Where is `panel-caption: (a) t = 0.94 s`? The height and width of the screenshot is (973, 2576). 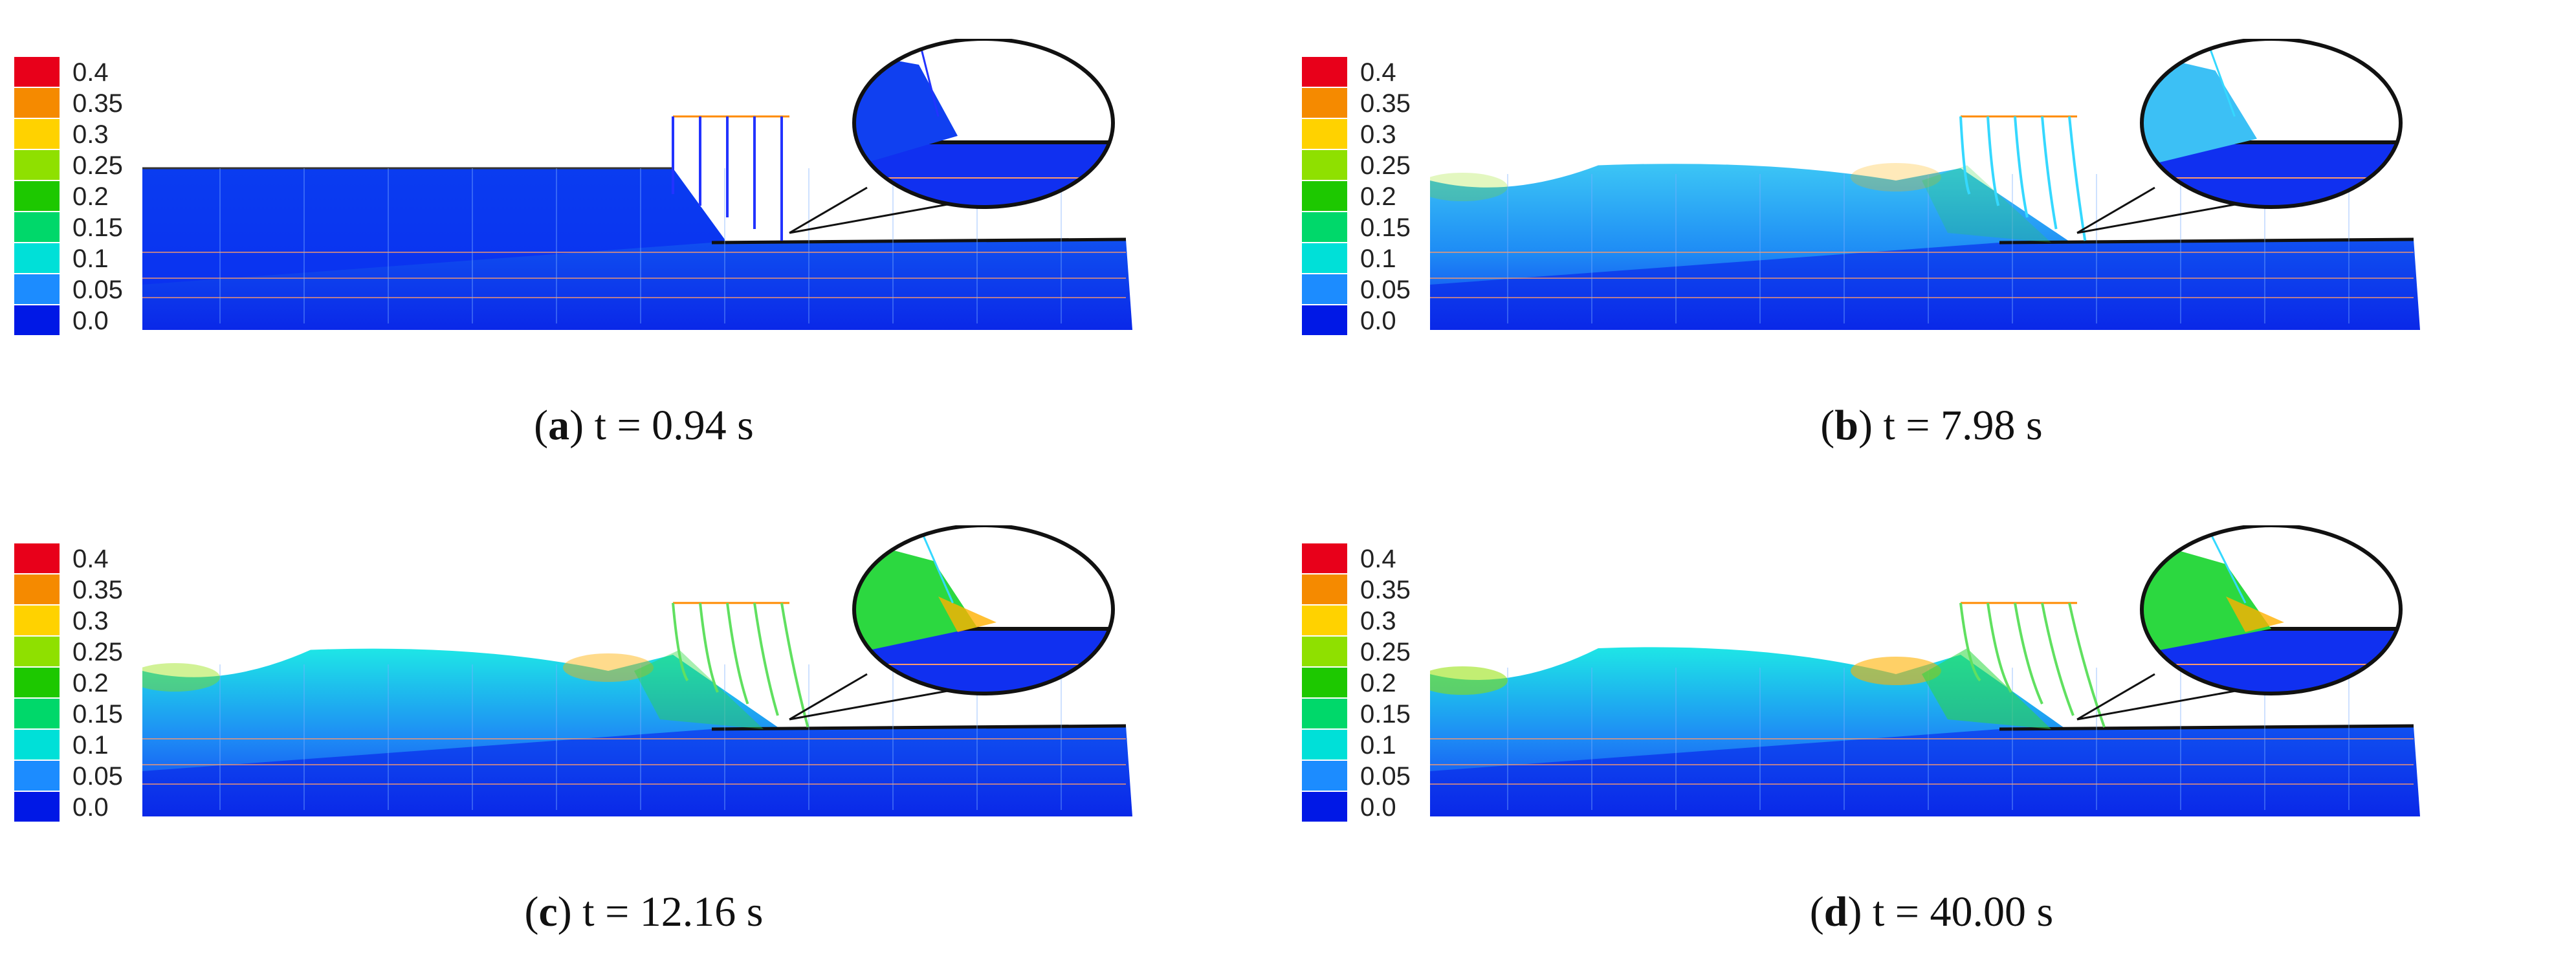 panel-caption: (a) t = 0.94 s is located at coordinates (644, 426).